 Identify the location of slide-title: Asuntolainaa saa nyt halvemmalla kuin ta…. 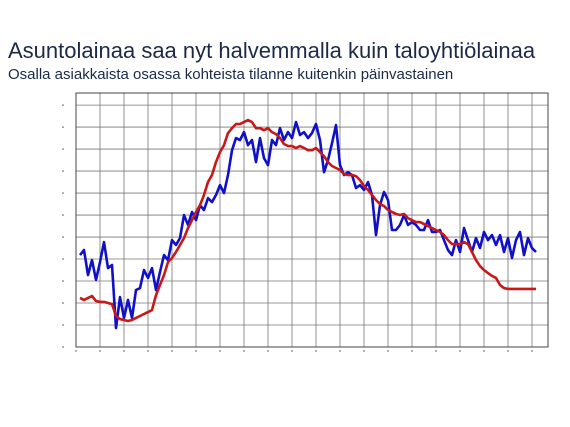
(272, 50).